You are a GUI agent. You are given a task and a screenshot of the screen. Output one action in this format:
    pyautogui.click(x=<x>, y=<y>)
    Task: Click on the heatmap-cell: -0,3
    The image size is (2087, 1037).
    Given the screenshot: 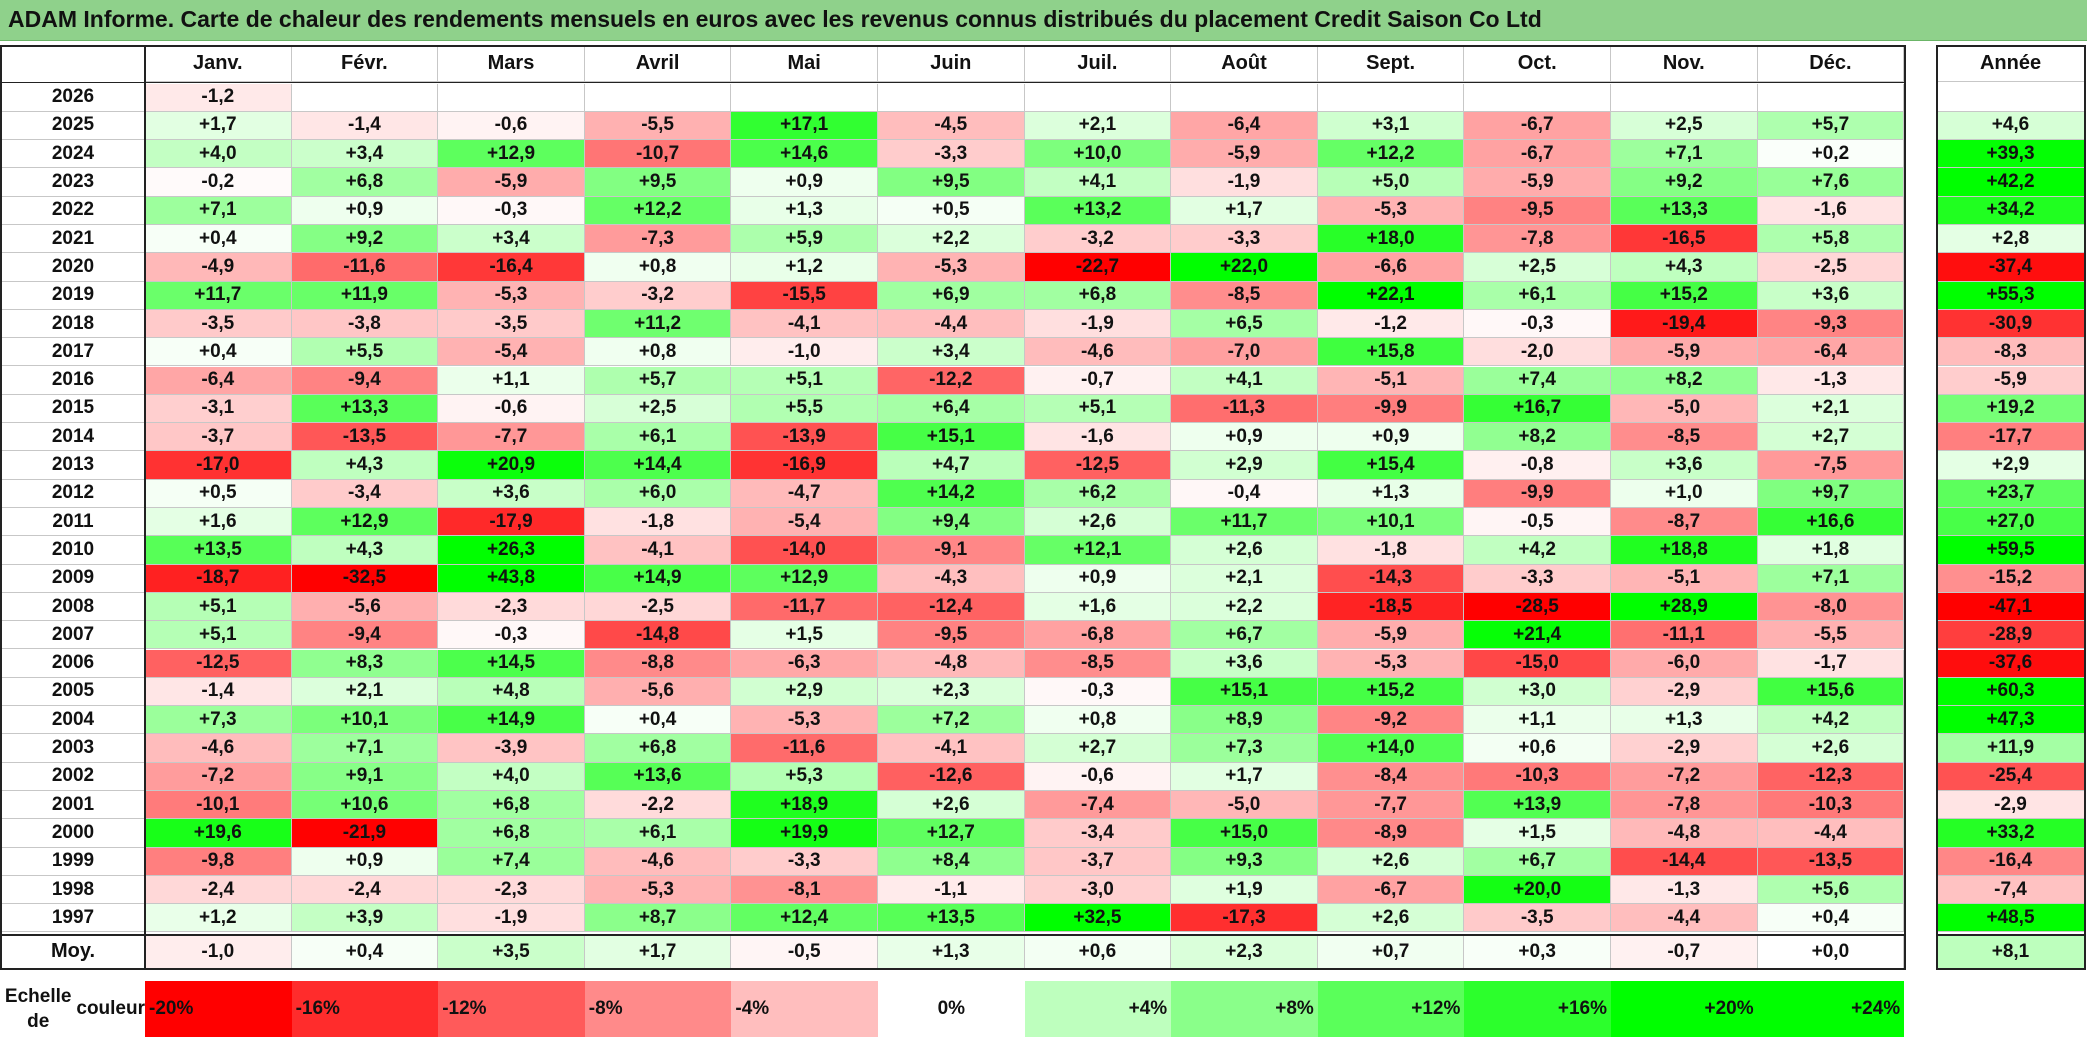 What is the action you would take?
    pyautogui.click(x=1098, y=692)
    